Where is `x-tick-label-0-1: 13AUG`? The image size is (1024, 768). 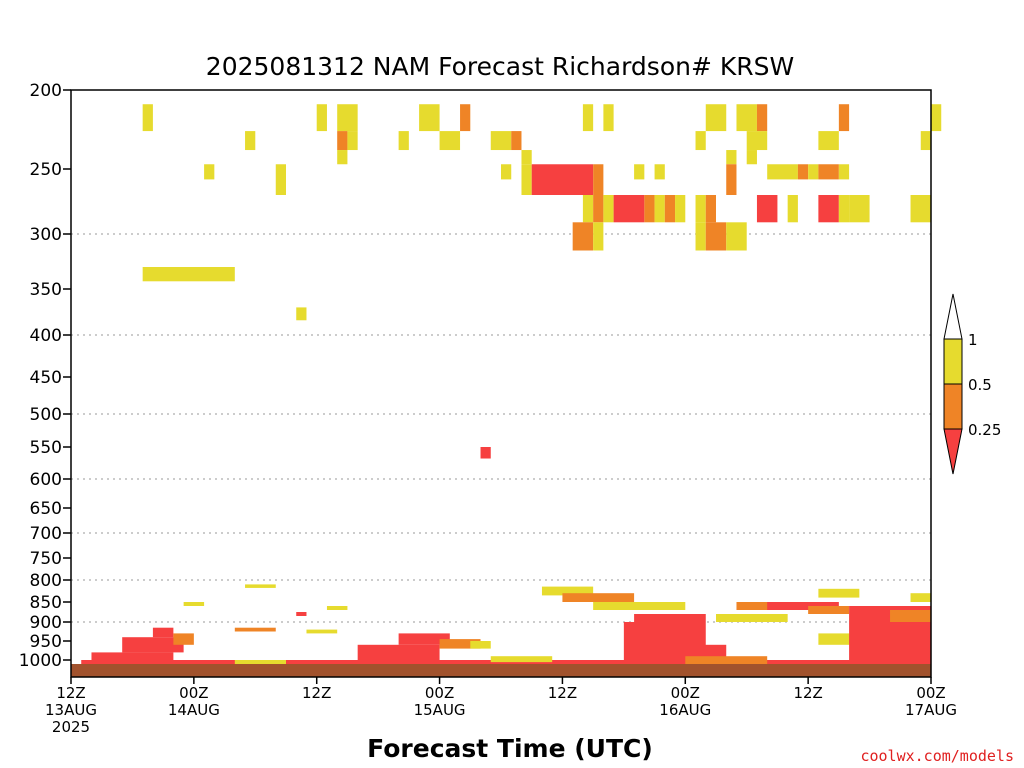 x-tick-label-0-1: 13AUG is located at coordinates (71, 710).